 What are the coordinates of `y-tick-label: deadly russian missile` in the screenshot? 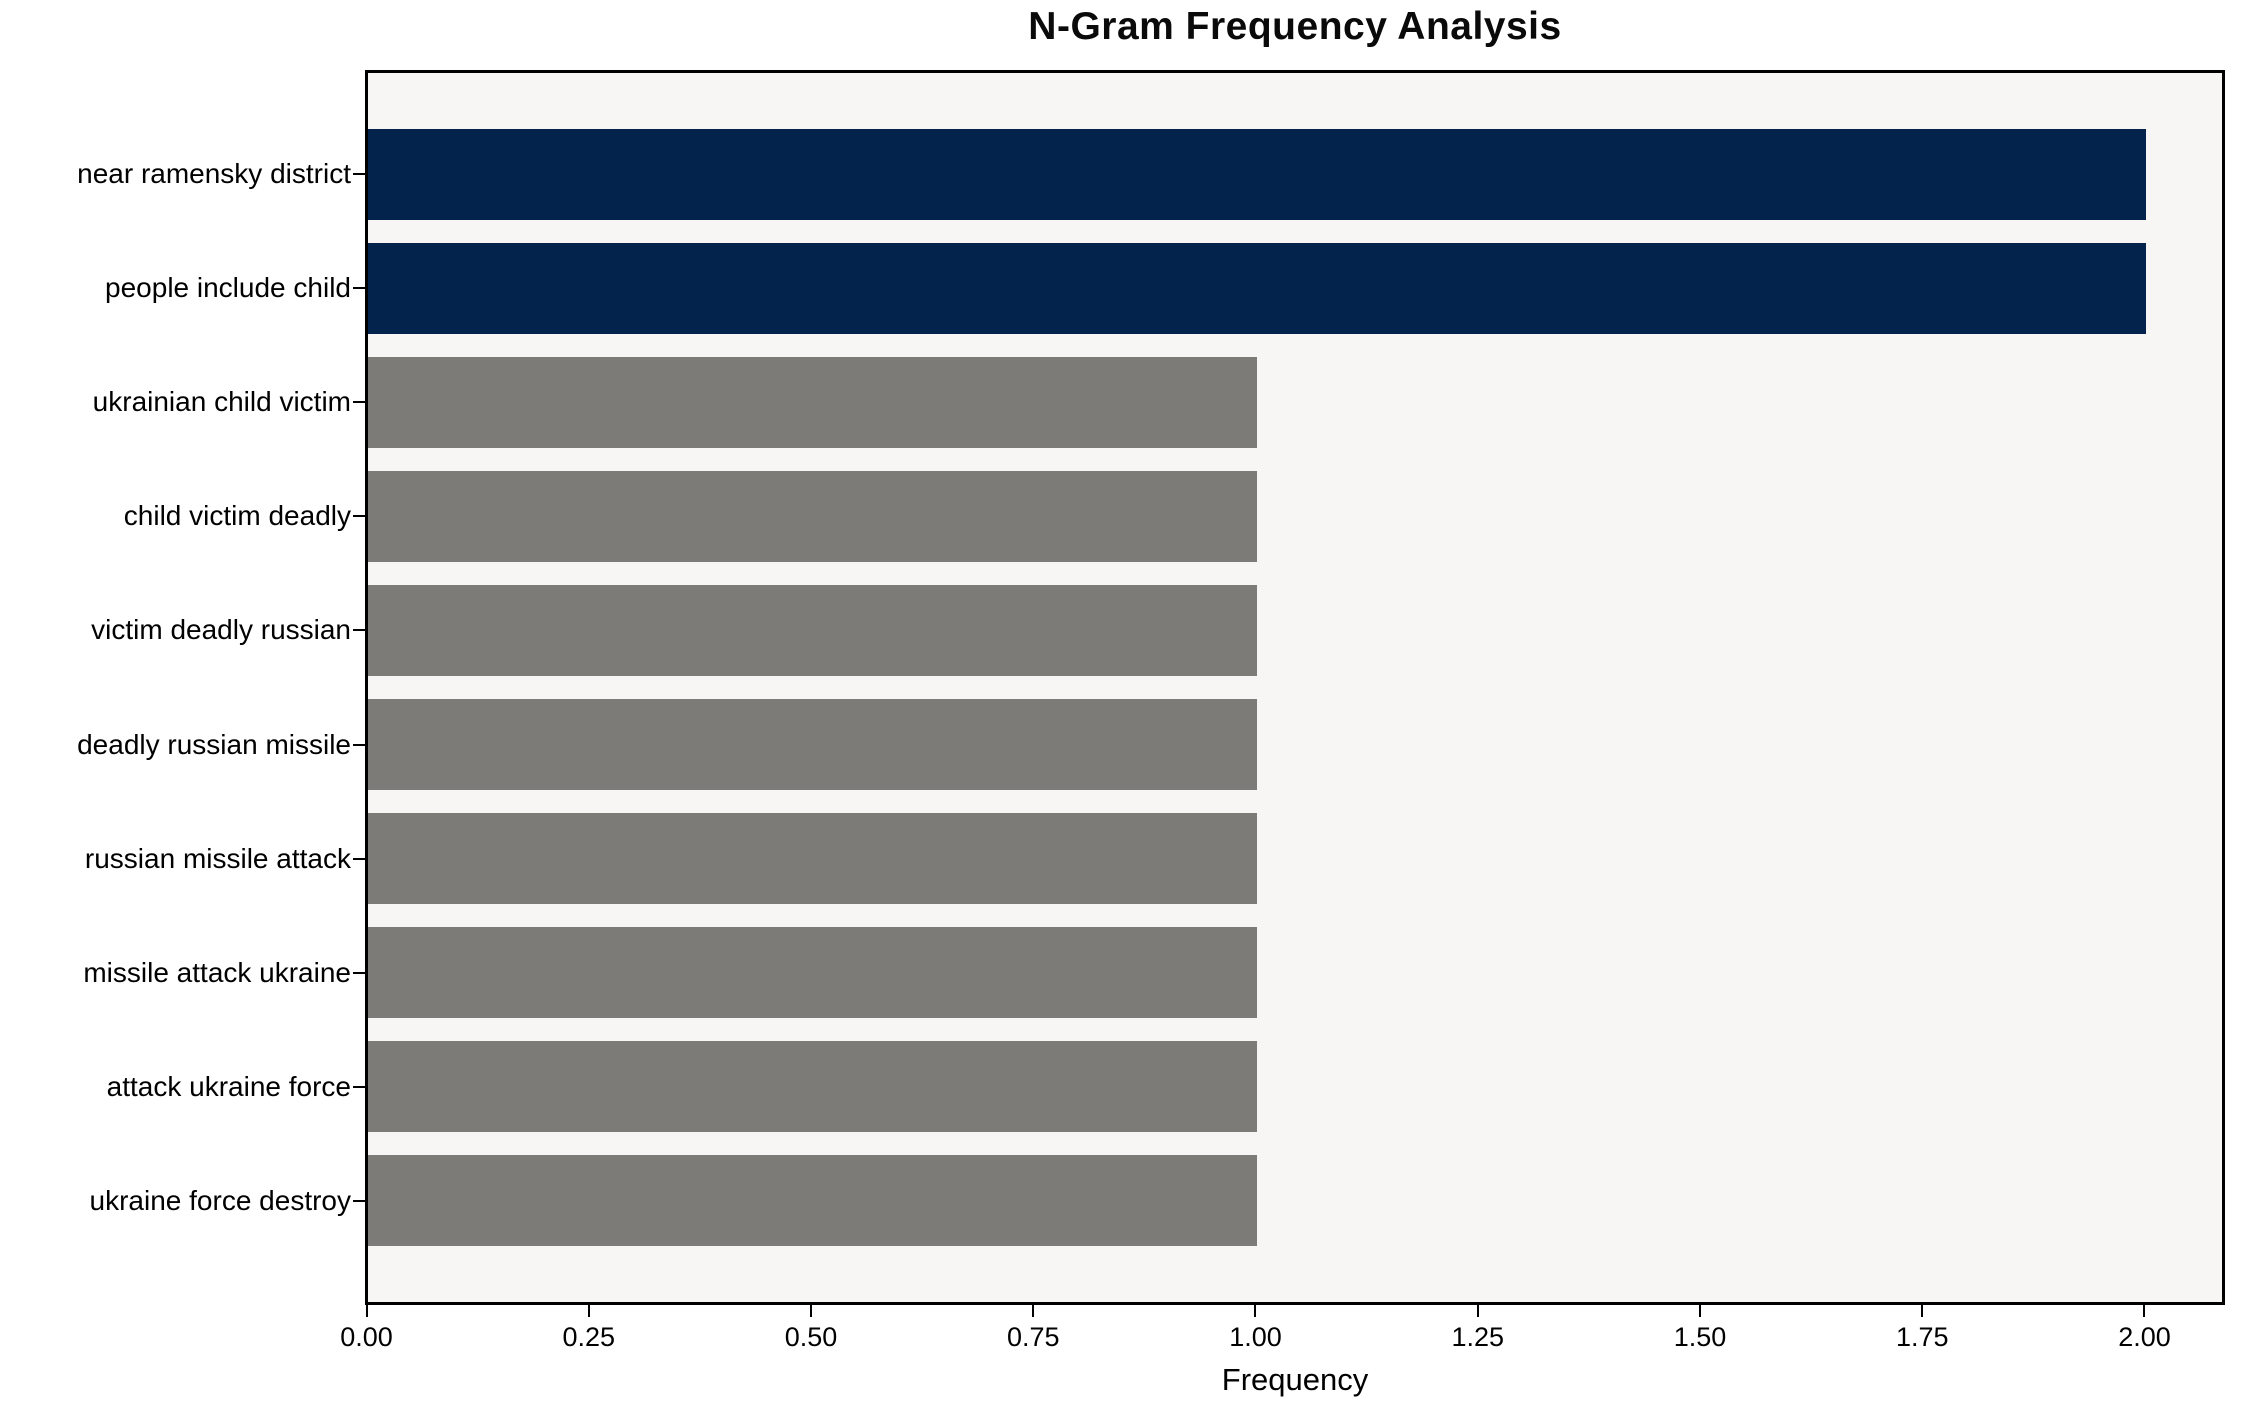 It's located at (214, 744).